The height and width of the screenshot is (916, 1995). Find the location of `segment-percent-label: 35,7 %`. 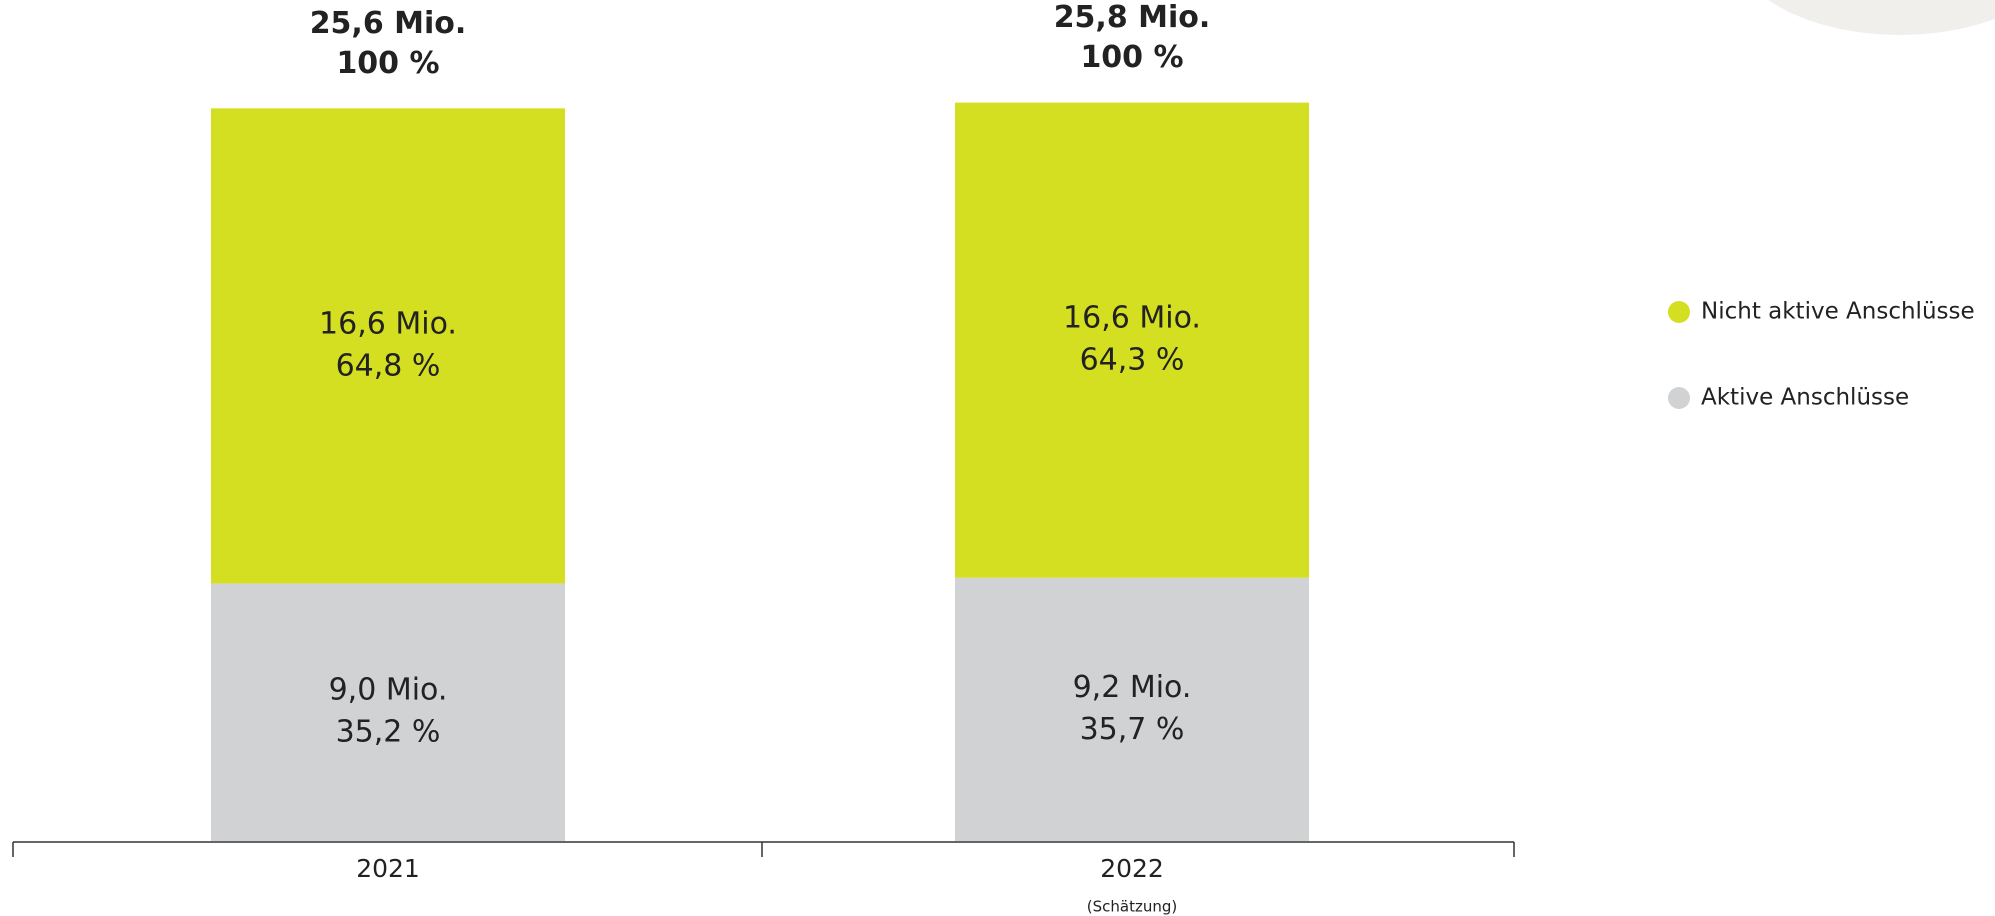

segment-percent-label: 35,7 % is located at coordinates (1132, 729).